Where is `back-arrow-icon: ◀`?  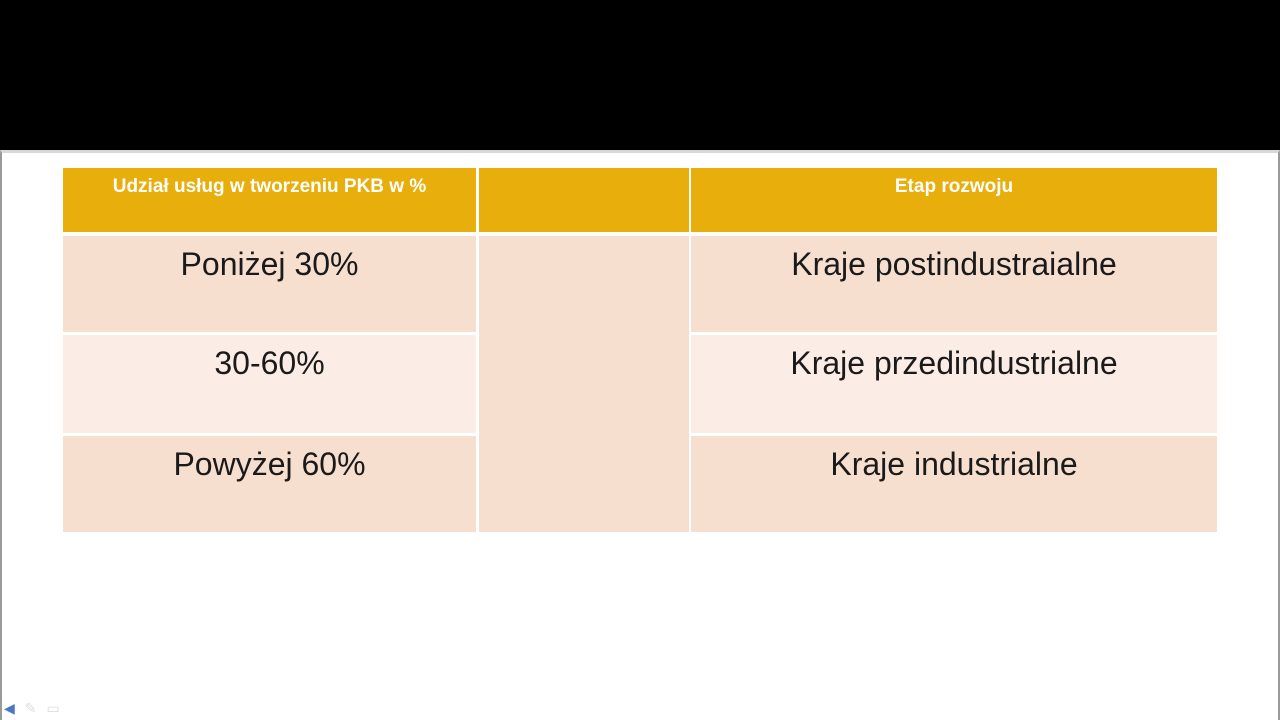 back-arrow-icon: ◀ is located at coordinates (9, 708).